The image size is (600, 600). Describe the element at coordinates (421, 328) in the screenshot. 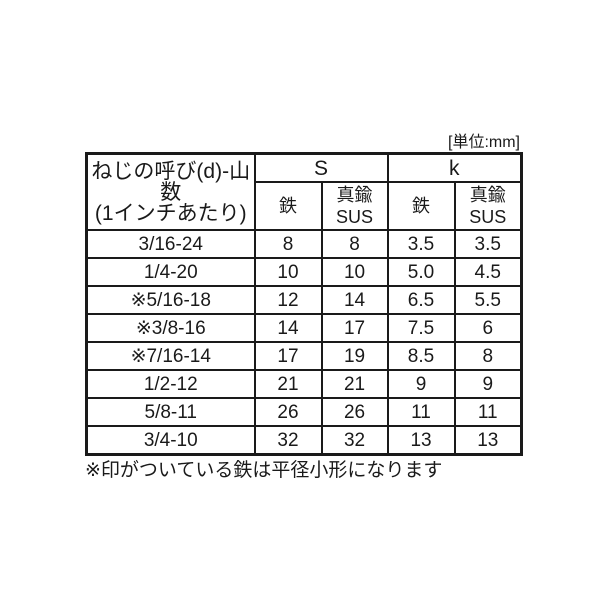

I see `k-iron-cell: 7.5` at that location.